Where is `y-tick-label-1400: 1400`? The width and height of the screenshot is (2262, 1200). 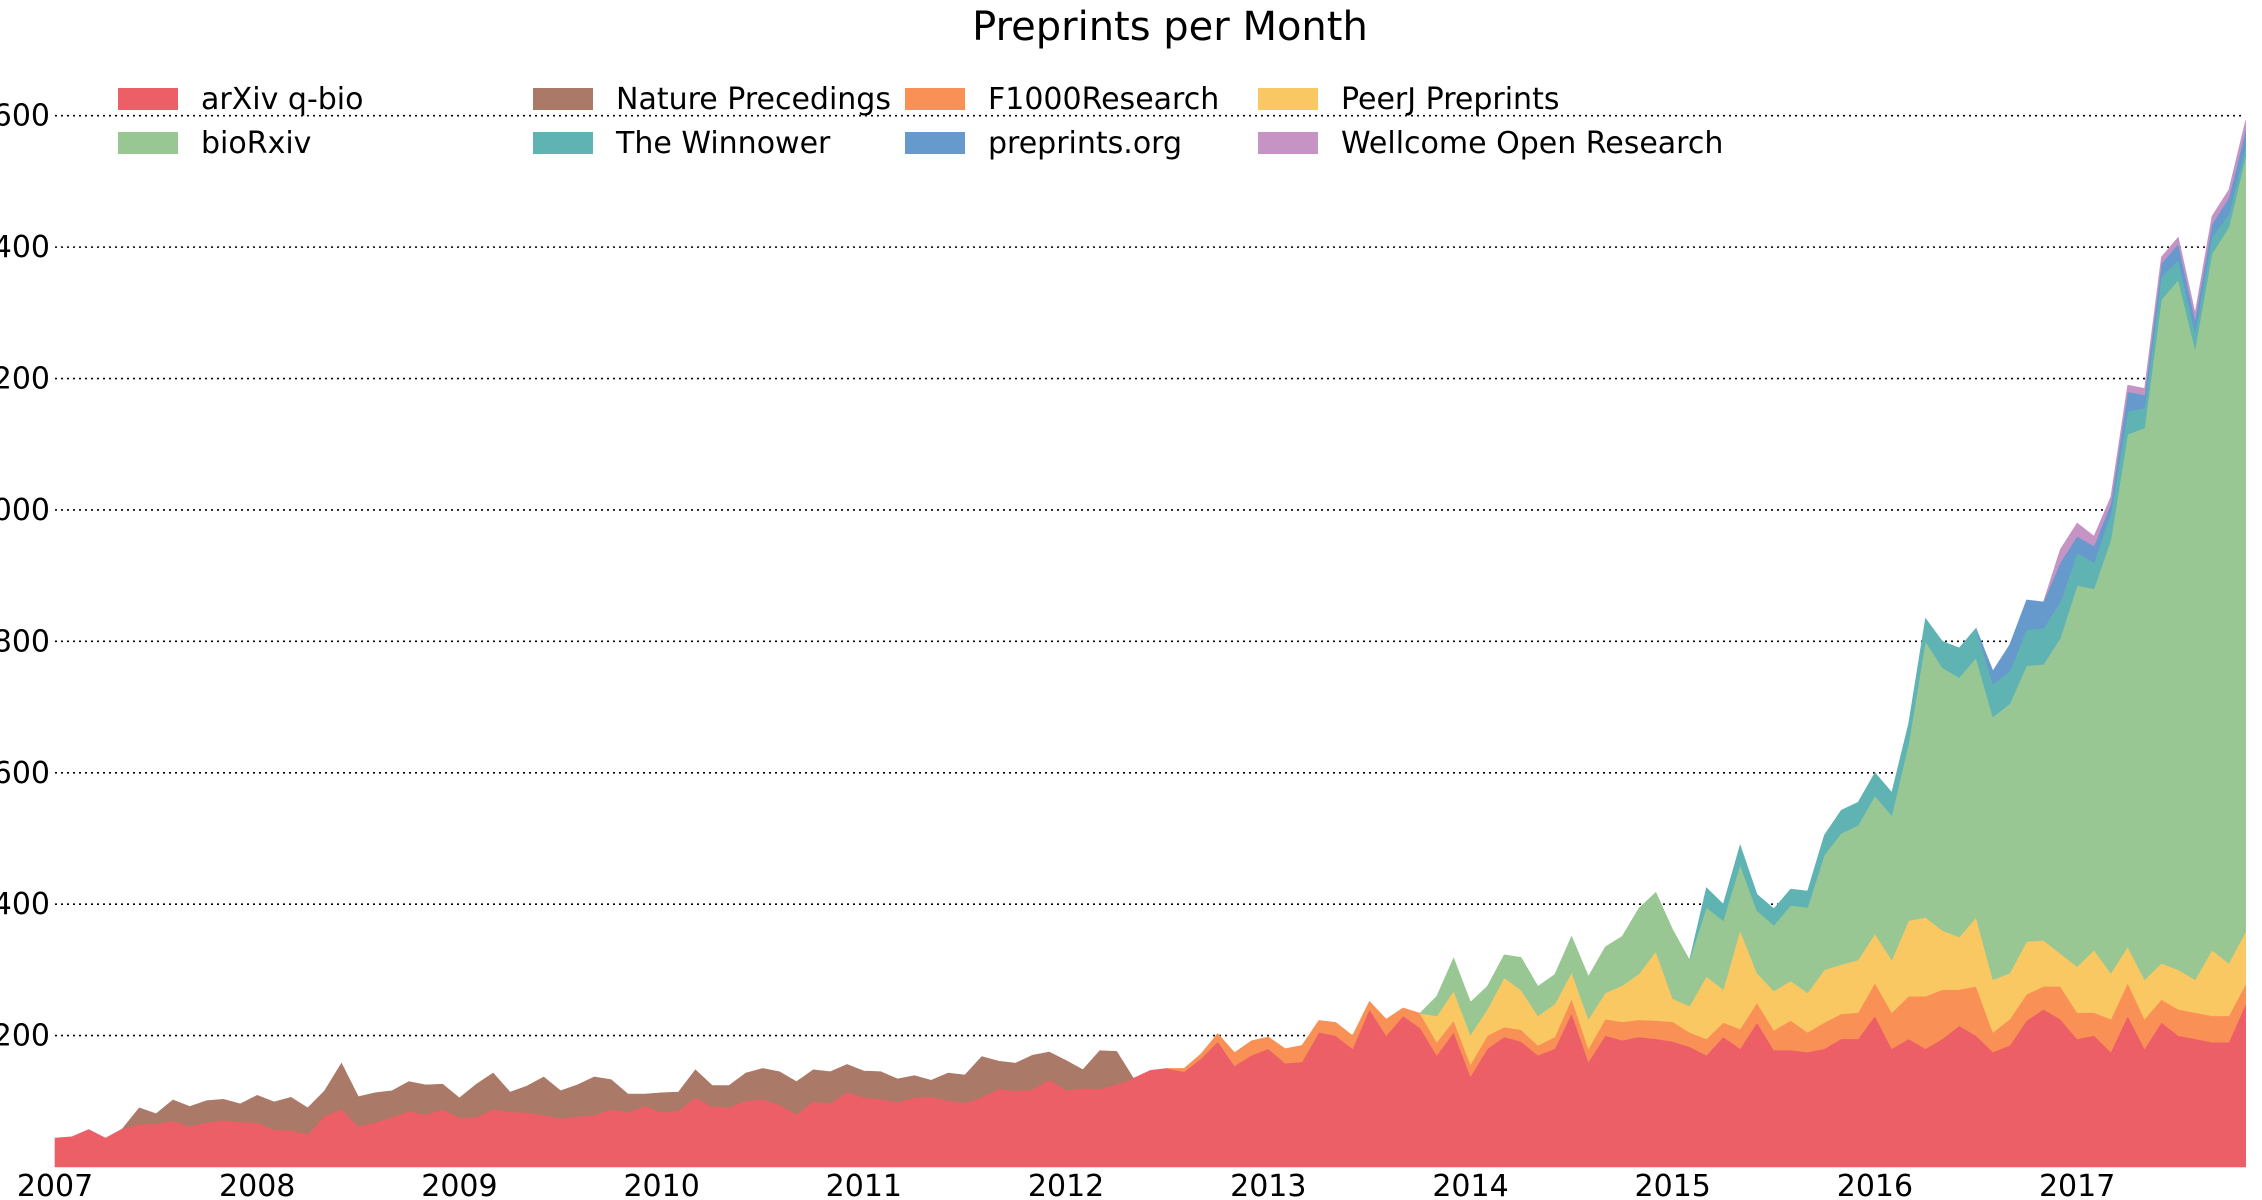 y-tick-label-1400: 1400 is located at coordinates (25, 247).